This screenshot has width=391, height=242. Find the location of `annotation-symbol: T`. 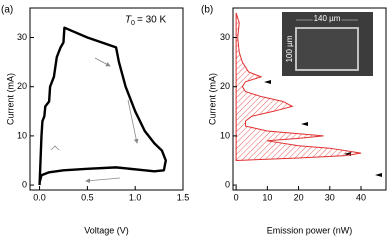

annotation-symbol: T is located at coordinates (128, 20).